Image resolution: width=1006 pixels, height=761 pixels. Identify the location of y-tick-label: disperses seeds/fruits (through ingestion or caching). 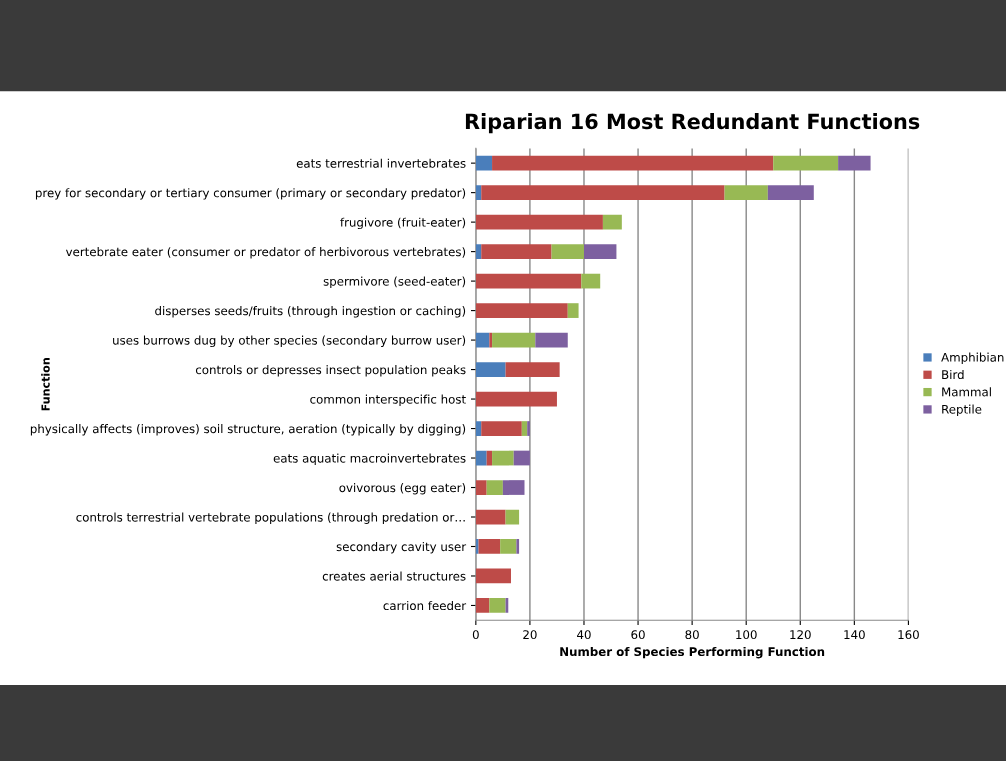
(310, 312).